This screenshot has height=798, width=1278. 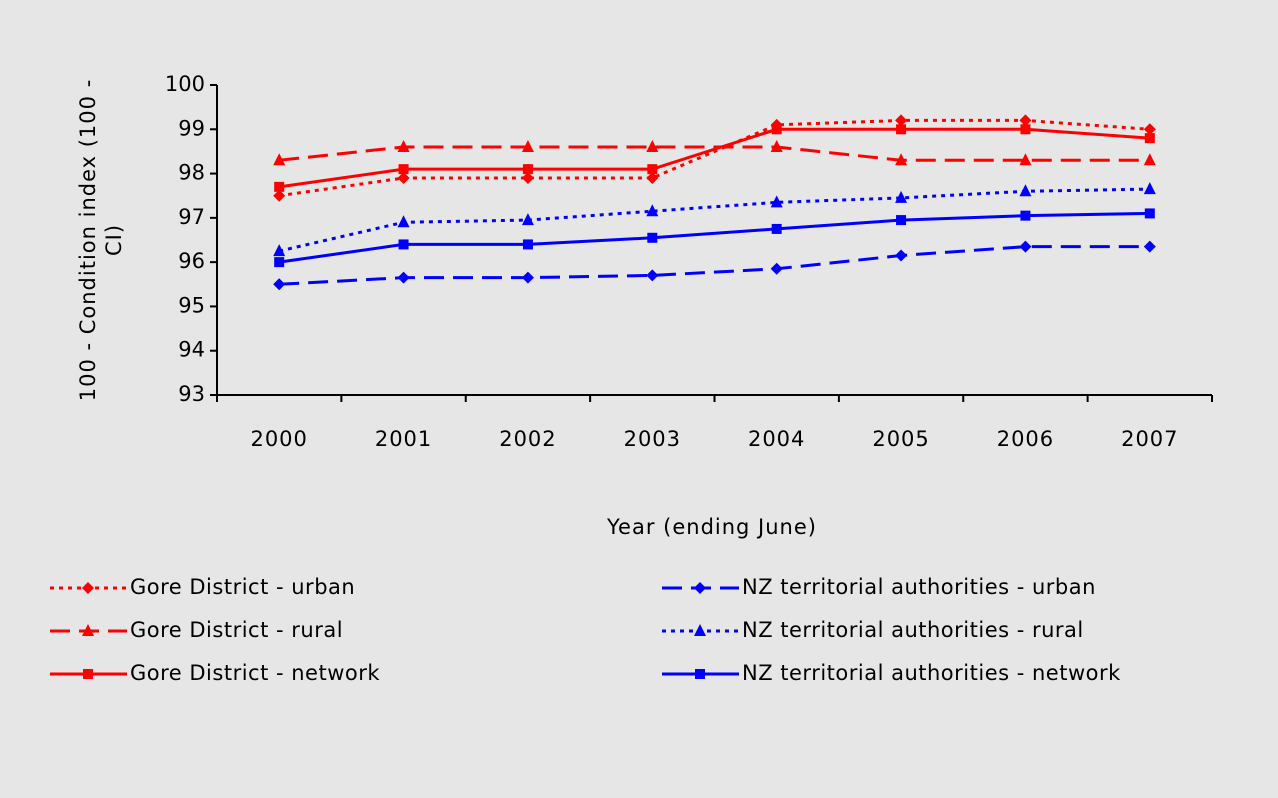 What do you see at coordinates (242, 587) in the screenshot?
I see `legend-label: Gore District - urban` at bounding box center [242, 587].